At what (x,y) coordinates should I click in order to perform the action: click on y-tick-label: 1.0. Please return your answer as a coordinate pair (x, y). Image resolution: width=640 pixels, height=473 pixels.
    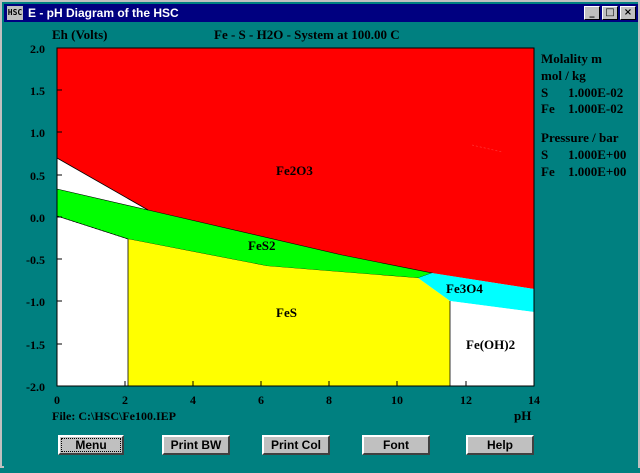
    Looking at the image, I should click on (37, 133).